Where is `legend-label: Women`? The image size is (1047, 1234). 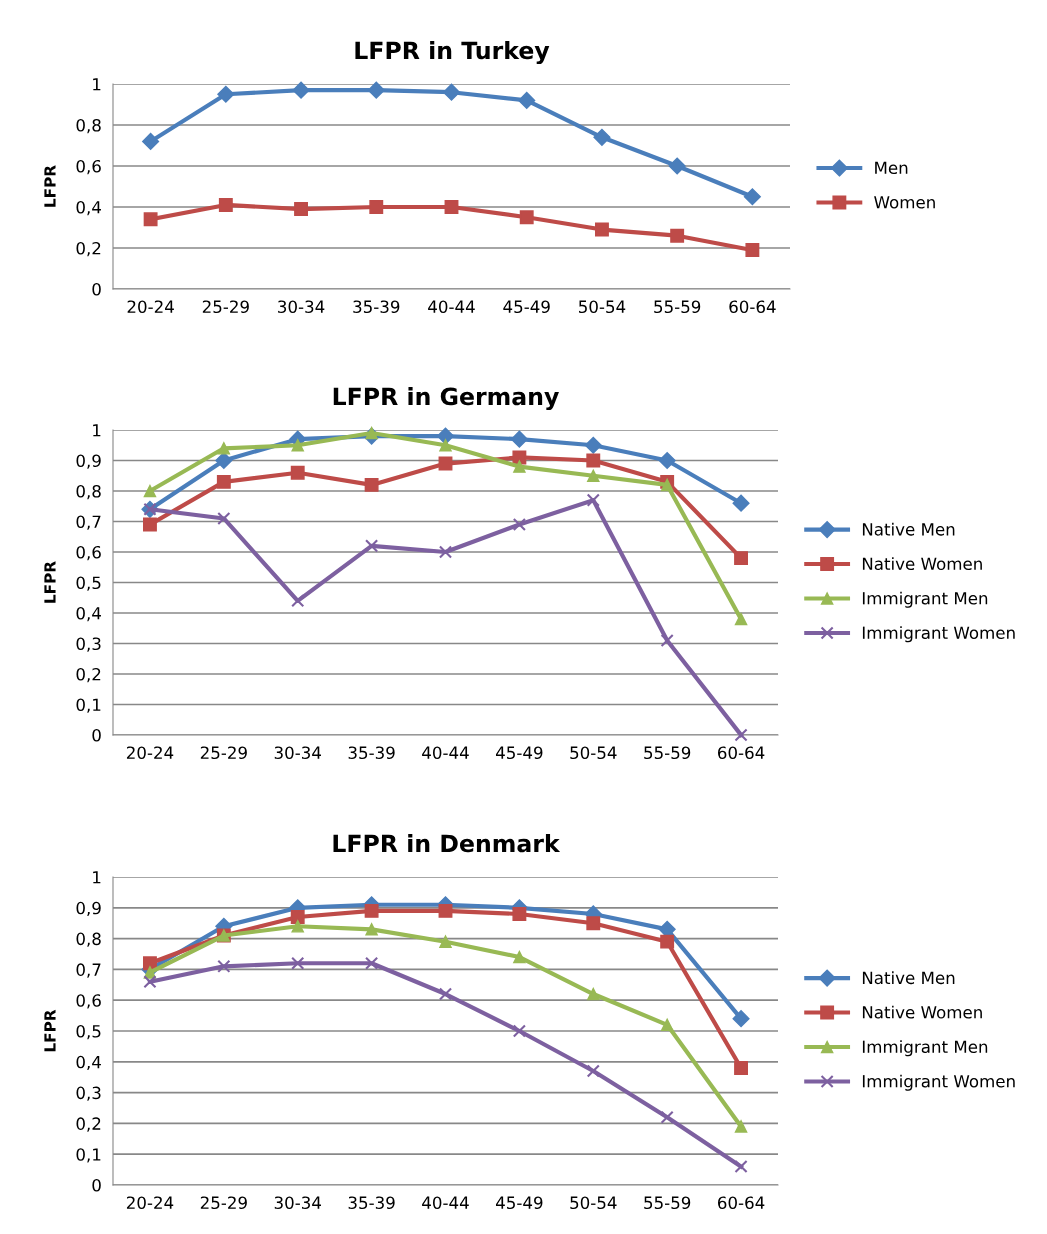
legend-label: Women is located at coordinates (904, 202).